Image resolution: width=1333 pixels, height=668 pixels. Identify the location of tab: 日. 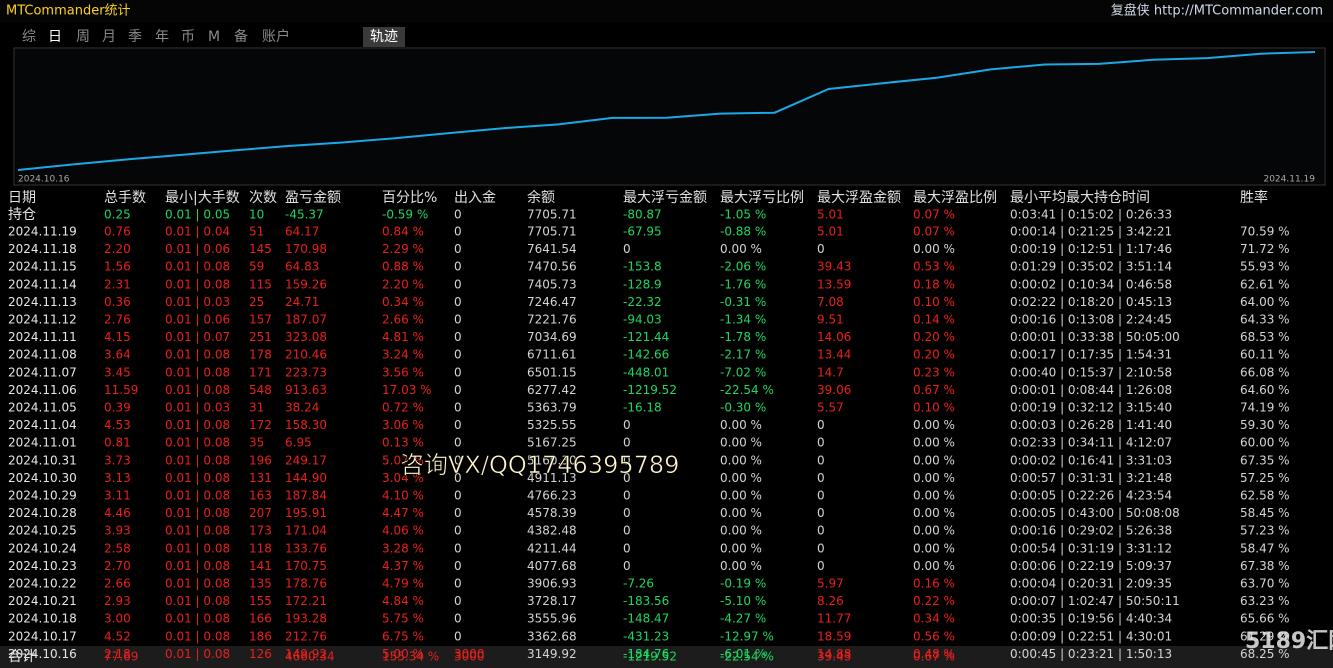
(55, 37).